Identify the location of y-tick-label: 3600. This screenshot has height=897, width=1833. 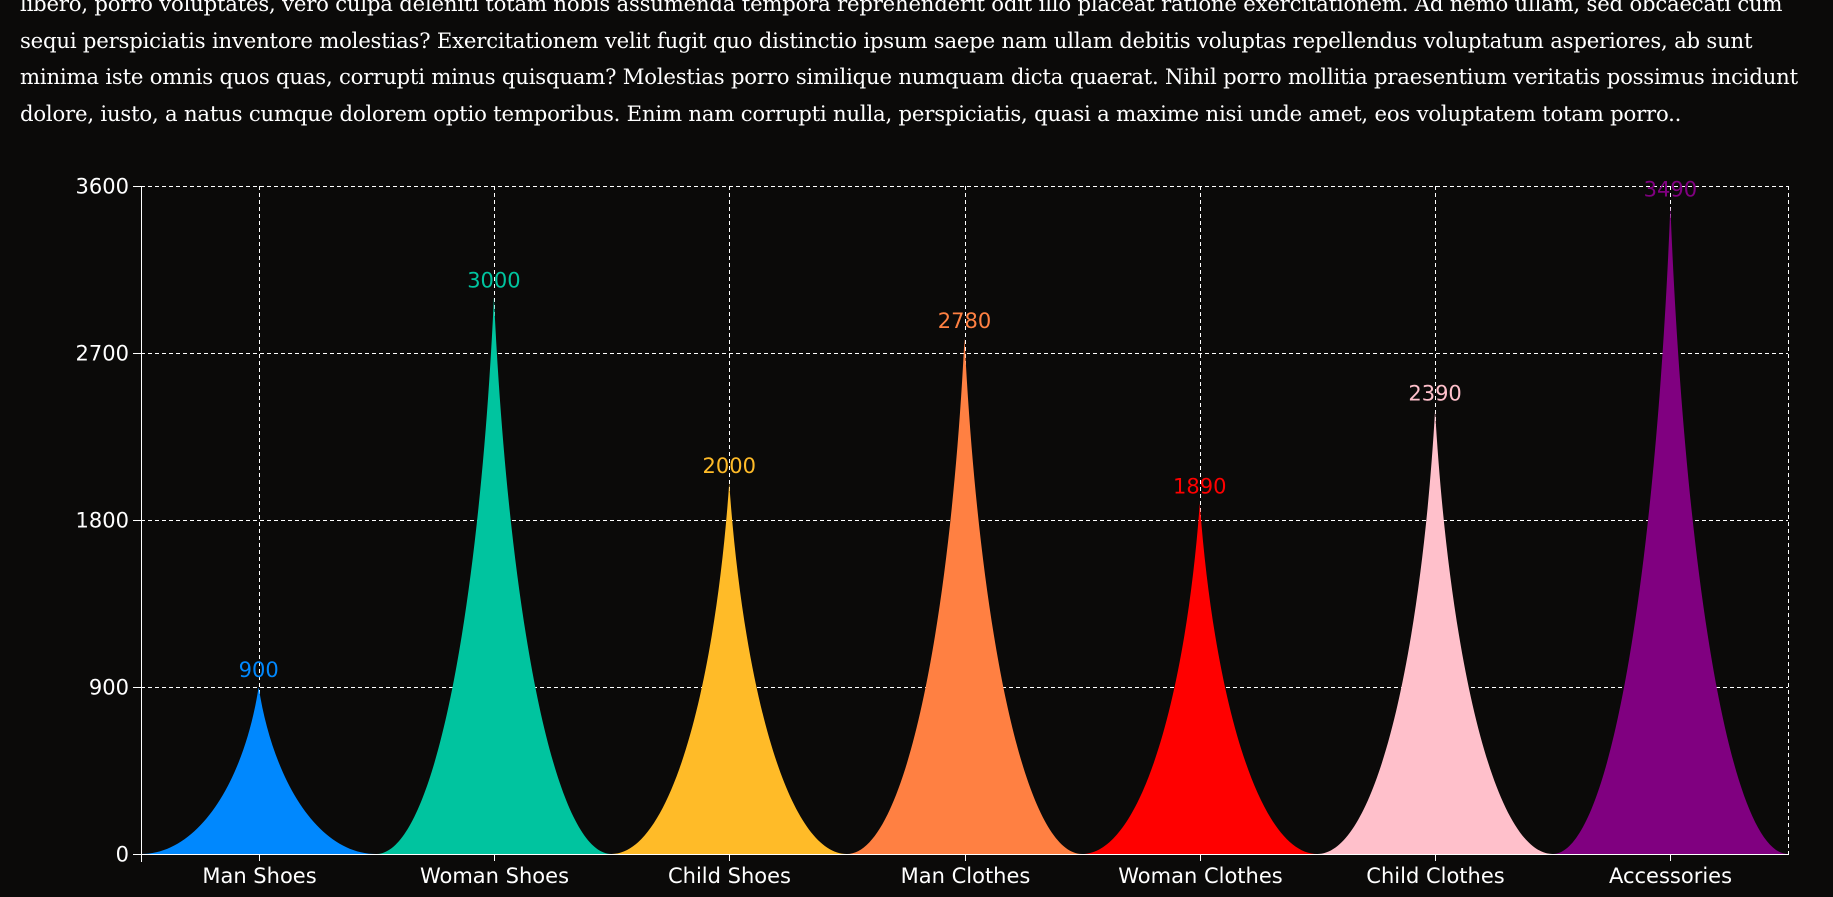
(102, 187).